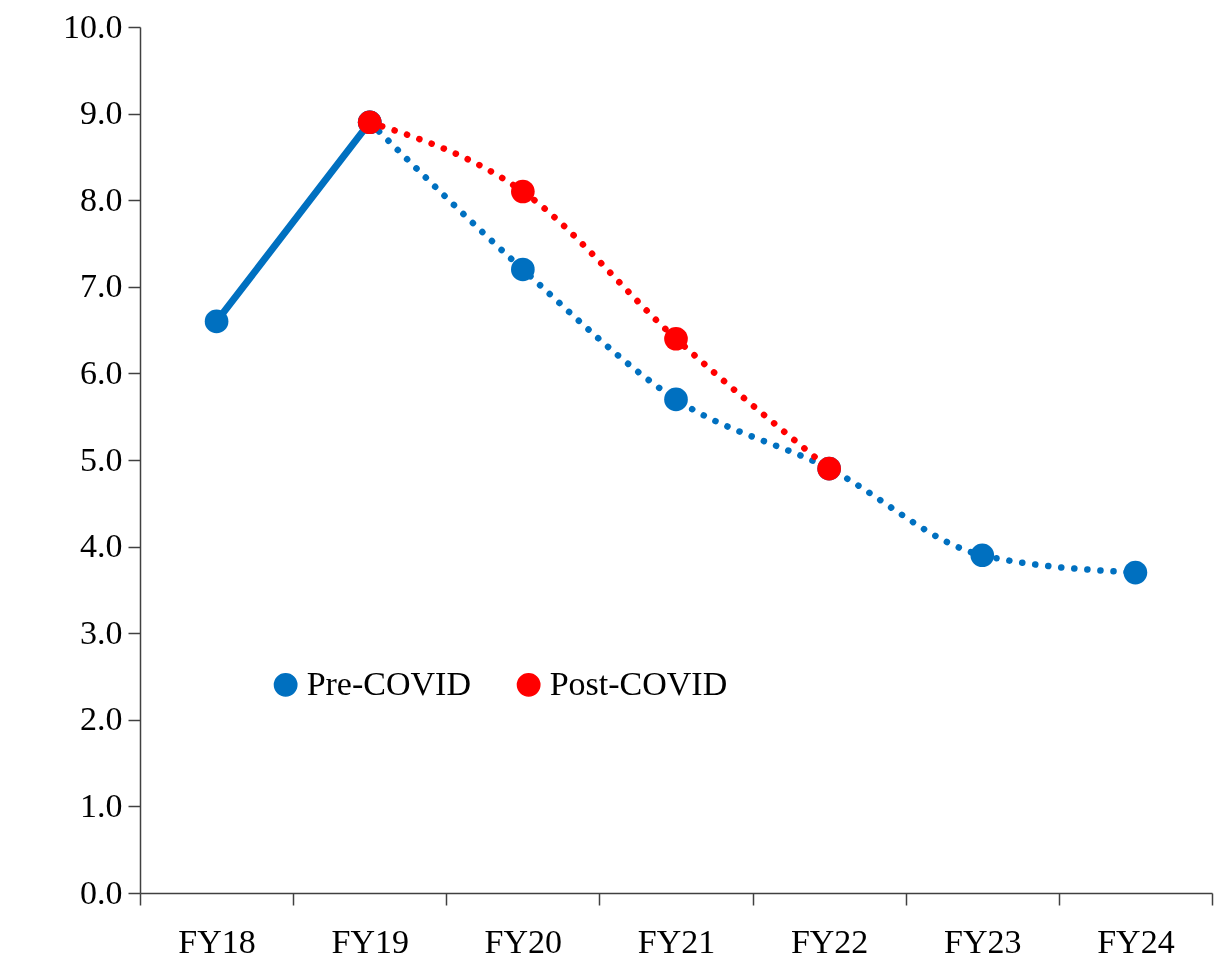  What do you see at coordinates (388, 683) in the screenshot?
I see `legend-label: Pre-COVID` at bounding box center [388, 683].